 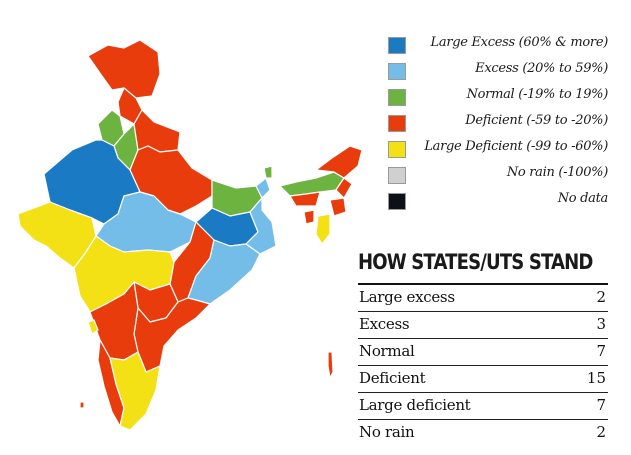 I want to click on legend-item-deficient: Deficient (-59 to -20%), so click(x=498, y=125).